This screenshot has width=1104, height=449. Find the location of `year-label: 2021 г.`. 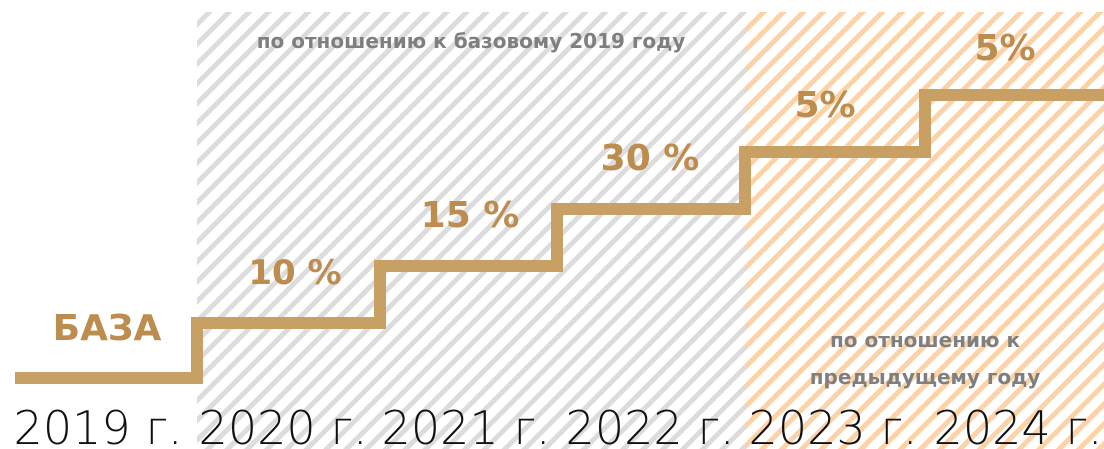

year-label: 2021 г. is located at coordinates (466, 425).